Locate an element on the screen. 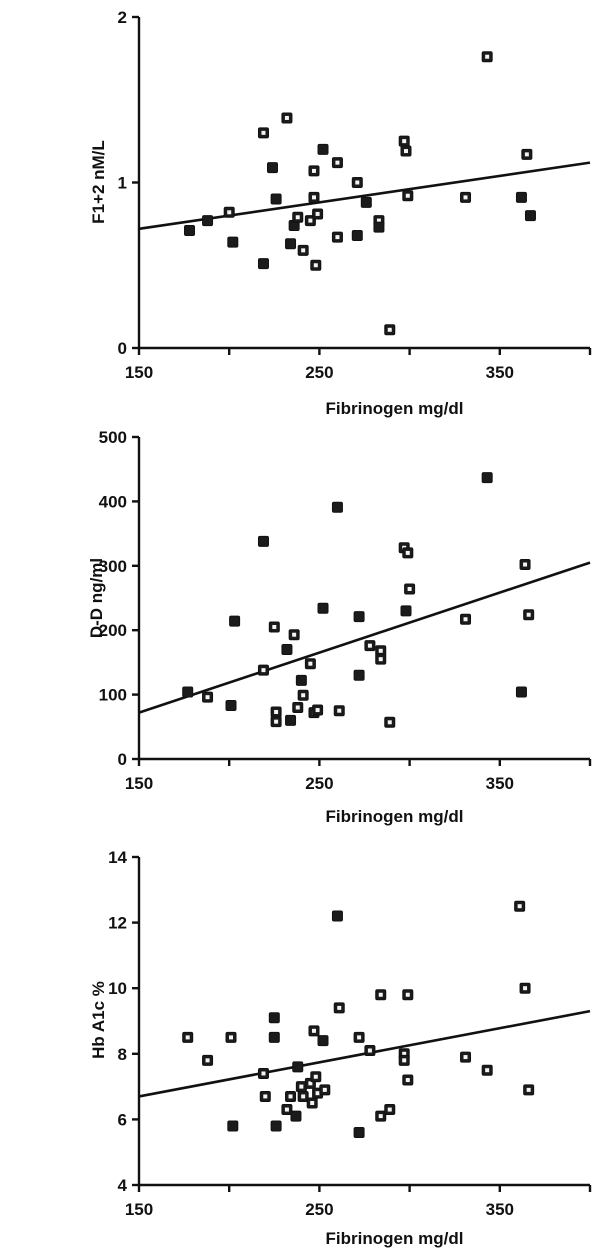  y-tick-label: 4 is located at coordinates (123, 1185).